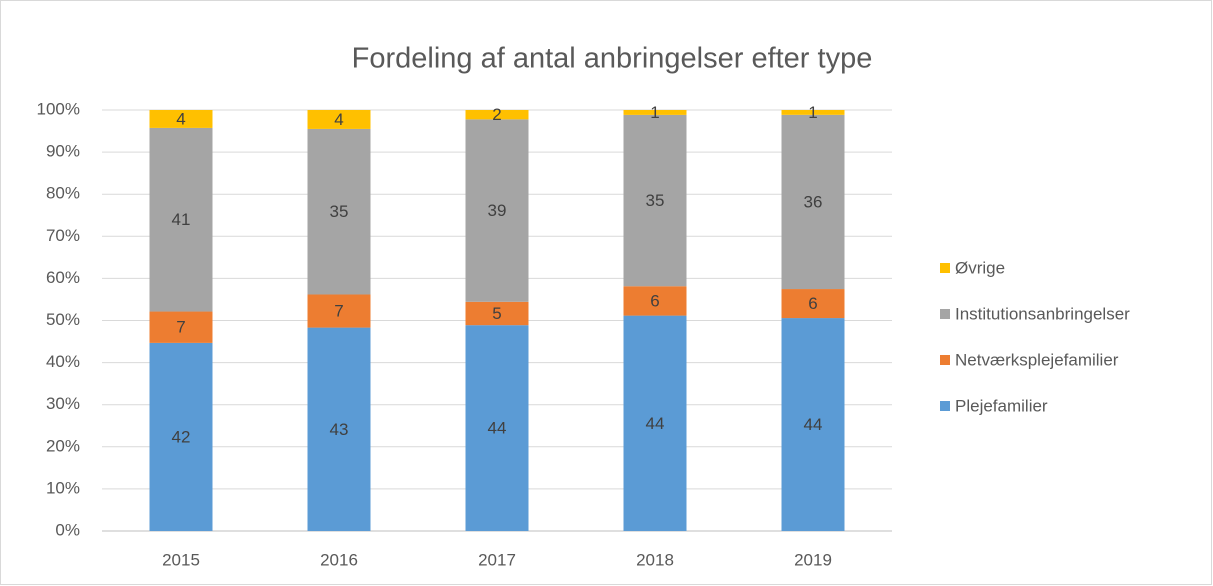 This screenshot has height=586, width=1213. What do you see at coordinates (655, 559) in the screenshot?
I see `x-tick-label: 2018` at bounding box center [655, 559].